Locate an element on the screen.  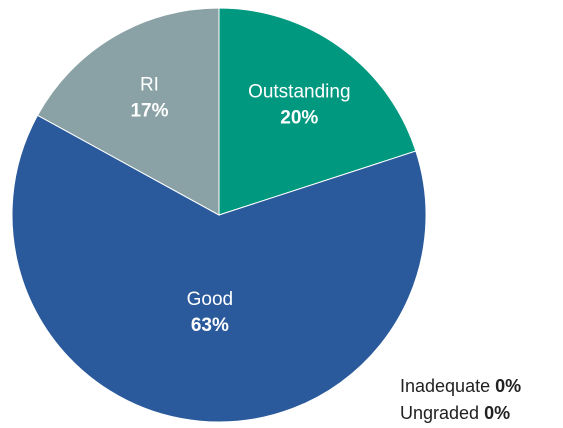
slice-value: 17% is located at coordinates (149, 110).